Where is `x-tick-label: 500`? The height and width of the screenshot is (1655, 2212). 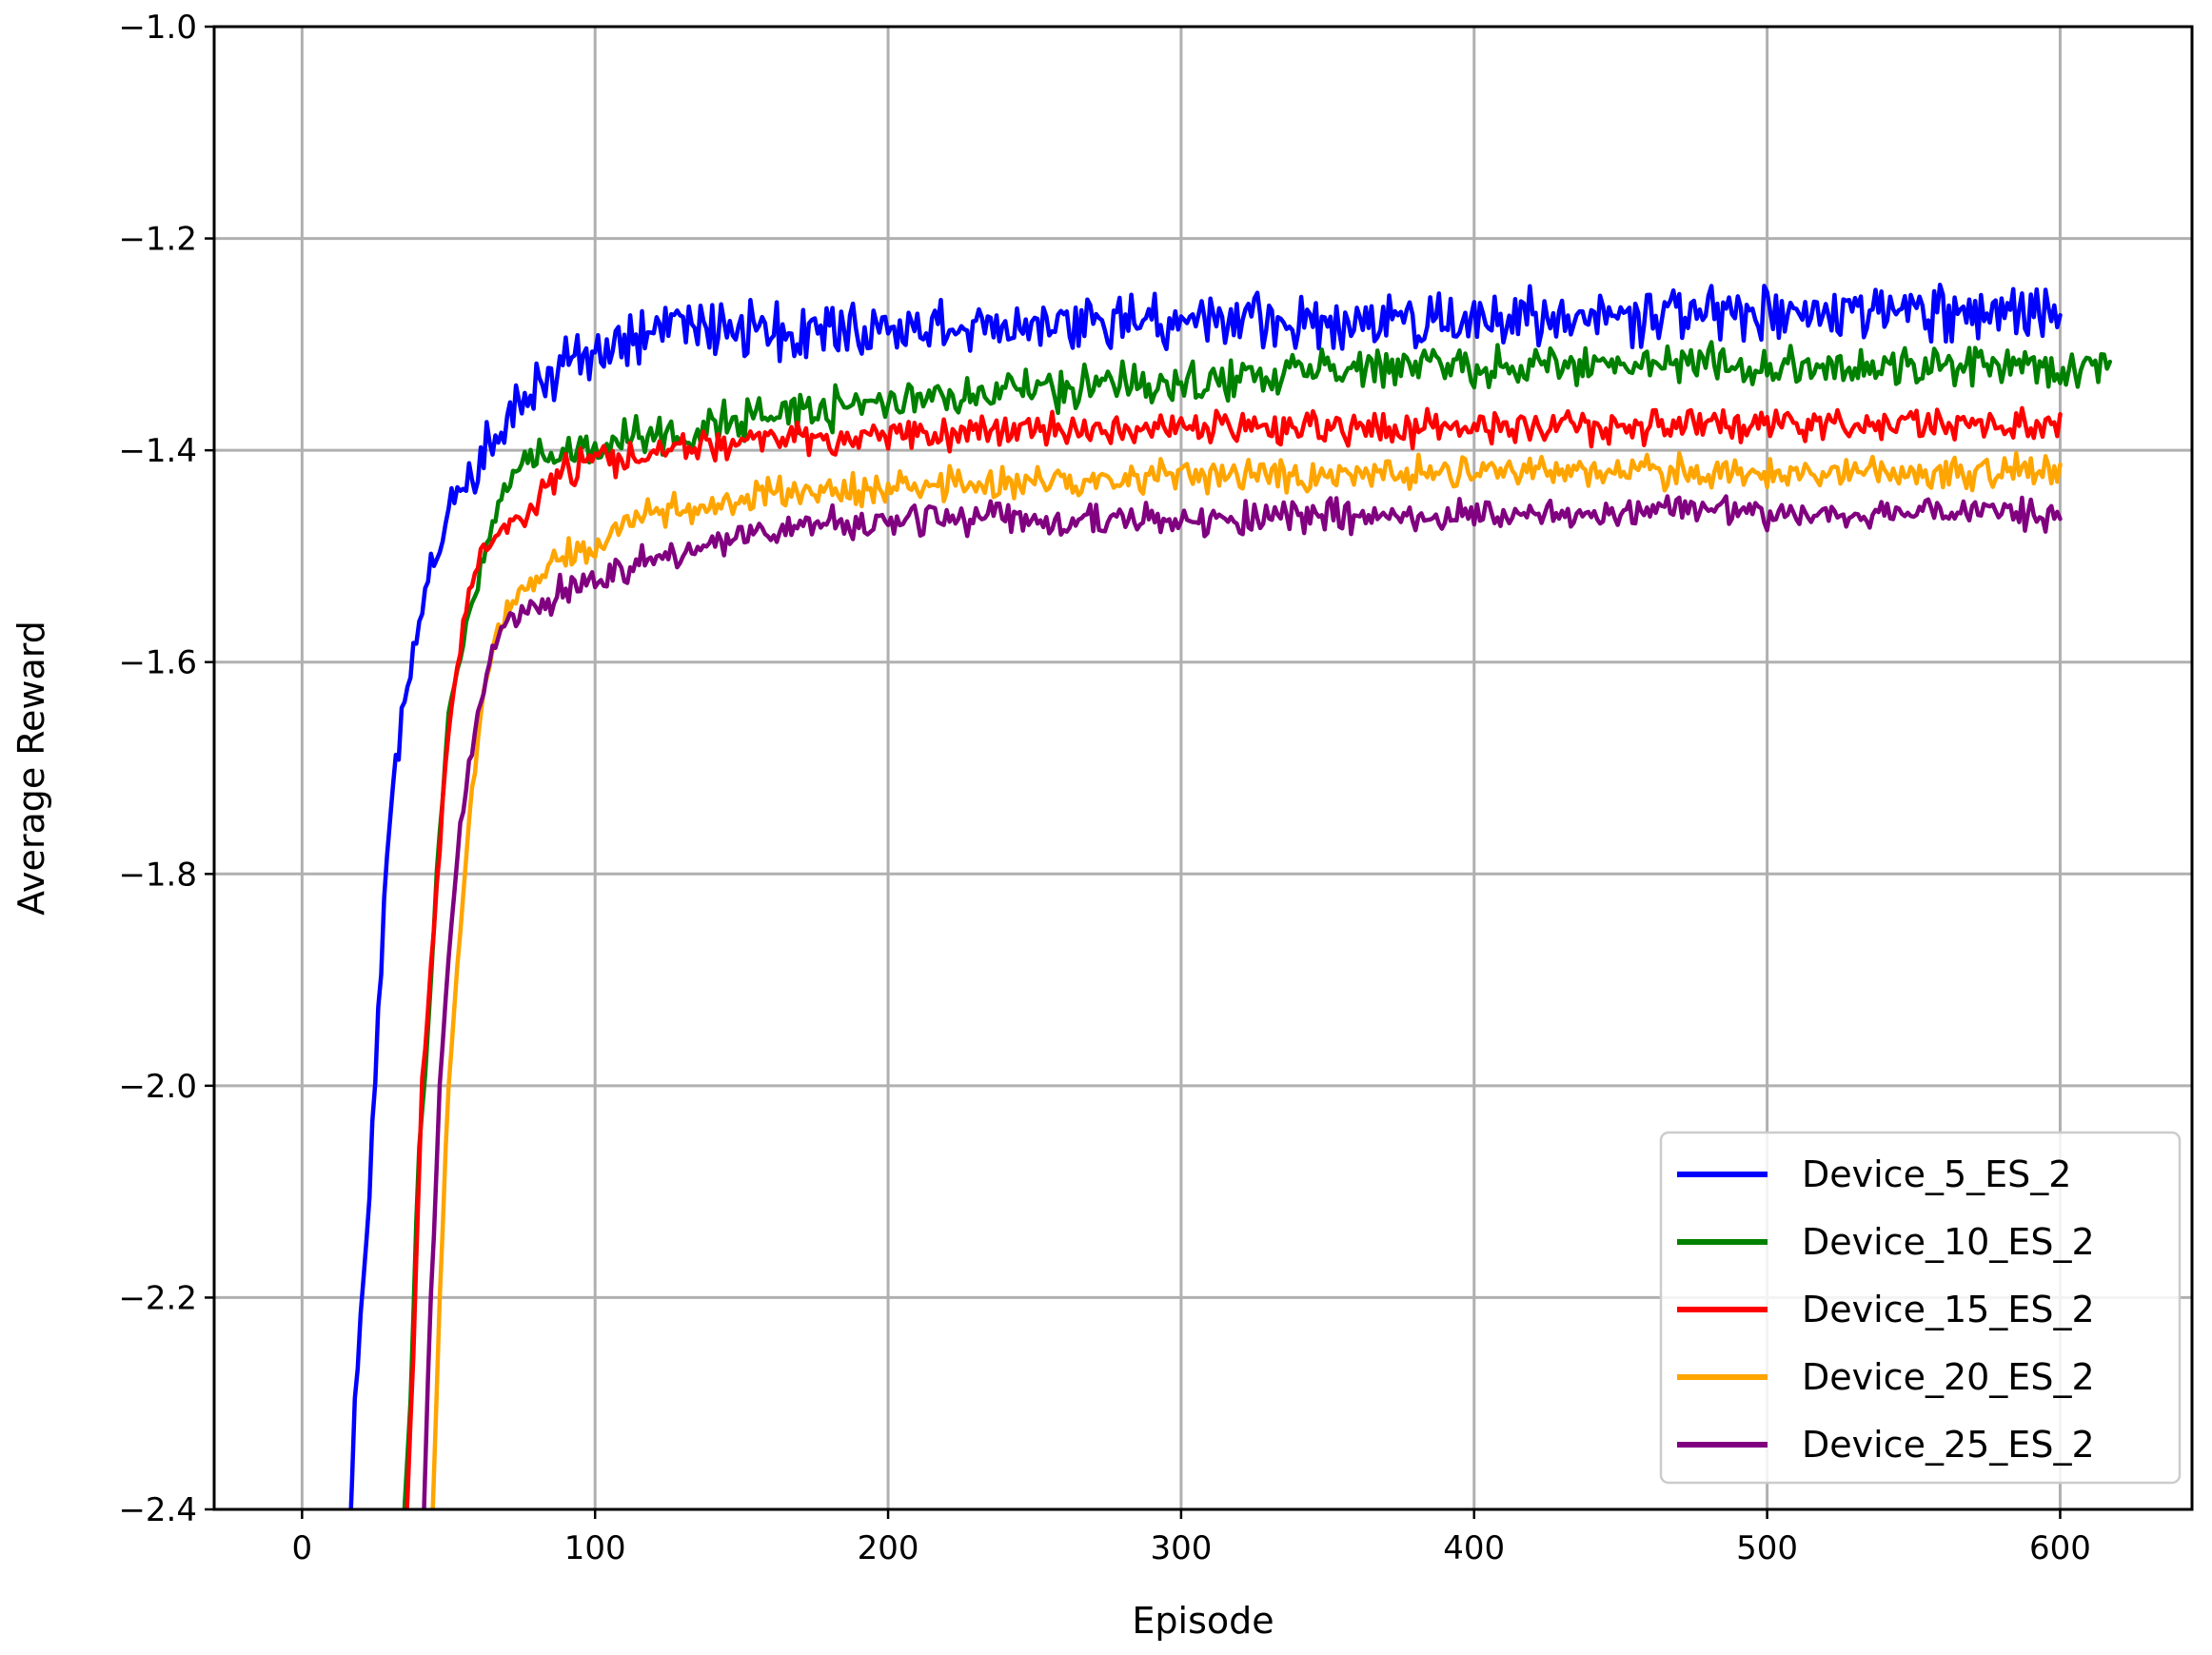
x-tick-label: 500 is located at coordinates (1767, 1548).